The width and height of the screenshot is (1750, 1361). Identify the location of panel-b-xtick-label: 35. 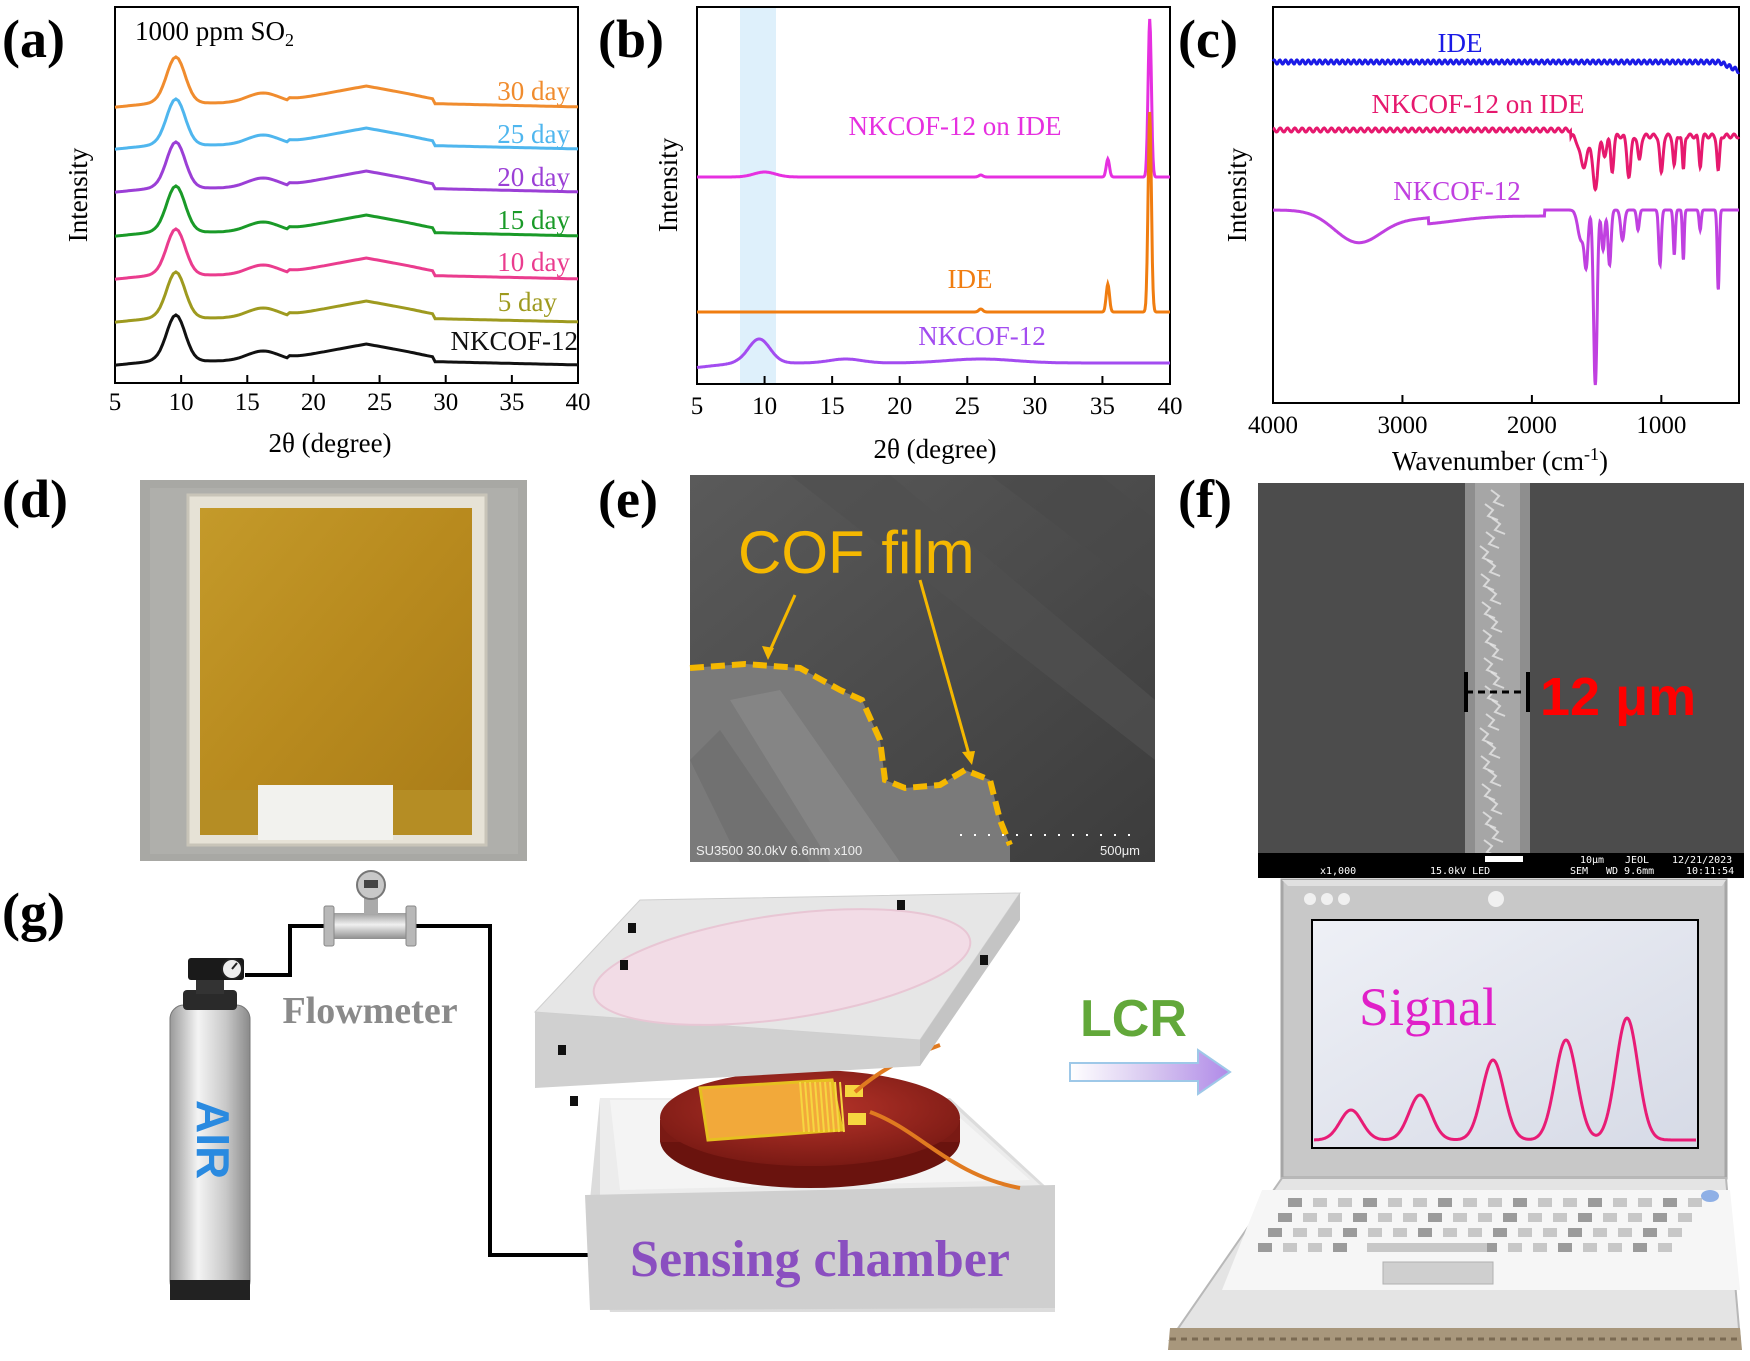
(1102, 406).